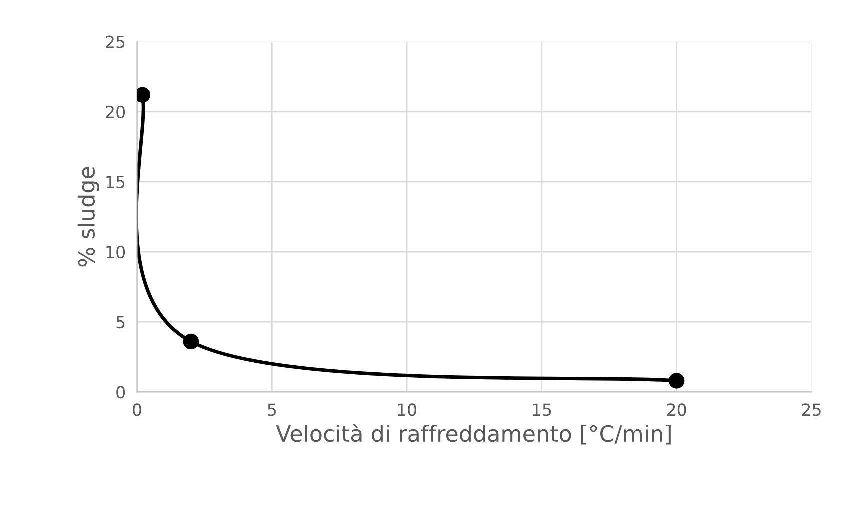 The height and width of the screenshot is (510, 842). Describe the element at coordinates (473, 434) in the screenshot. I see `x-axis-title: Velocità di raffreddamento [°C/min]` at that location.